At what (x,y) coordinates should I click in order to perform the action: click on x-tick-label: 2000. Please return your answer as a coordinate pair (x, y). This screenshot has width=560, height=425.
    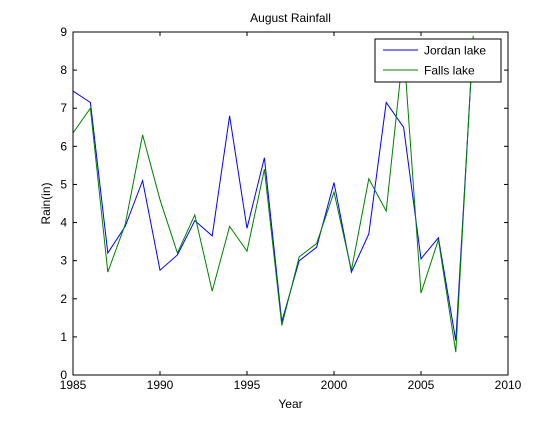
    Looking at the image, I should click on (334, 385).